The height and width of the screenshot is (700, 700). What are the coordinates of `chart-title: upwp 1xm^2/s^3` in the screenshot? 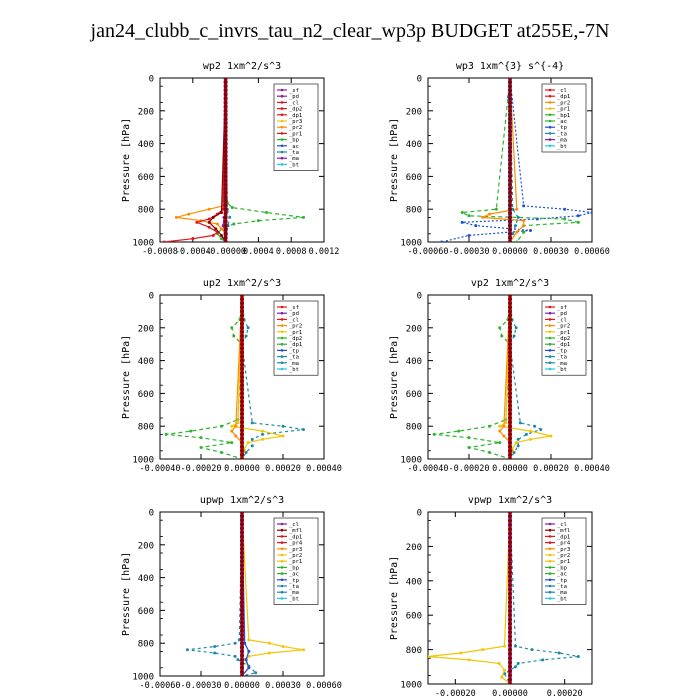 It's located at (242, 500).